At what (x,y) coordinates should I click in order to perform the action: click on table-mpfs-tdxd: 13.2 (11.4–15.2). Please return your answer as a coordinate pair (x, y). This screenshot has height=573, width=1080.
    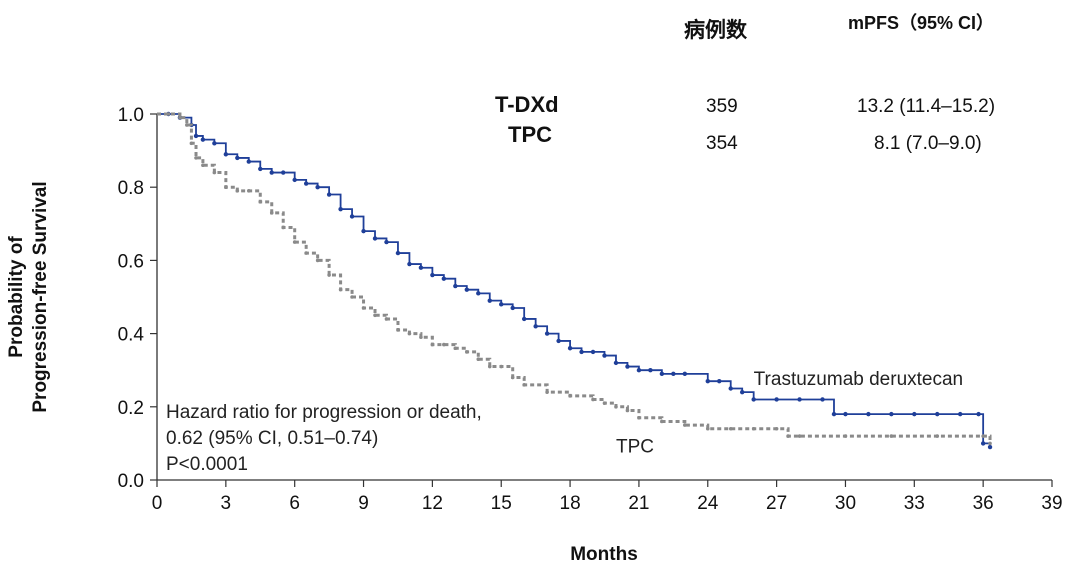
    Looking at the image, I should click on (926, 106).